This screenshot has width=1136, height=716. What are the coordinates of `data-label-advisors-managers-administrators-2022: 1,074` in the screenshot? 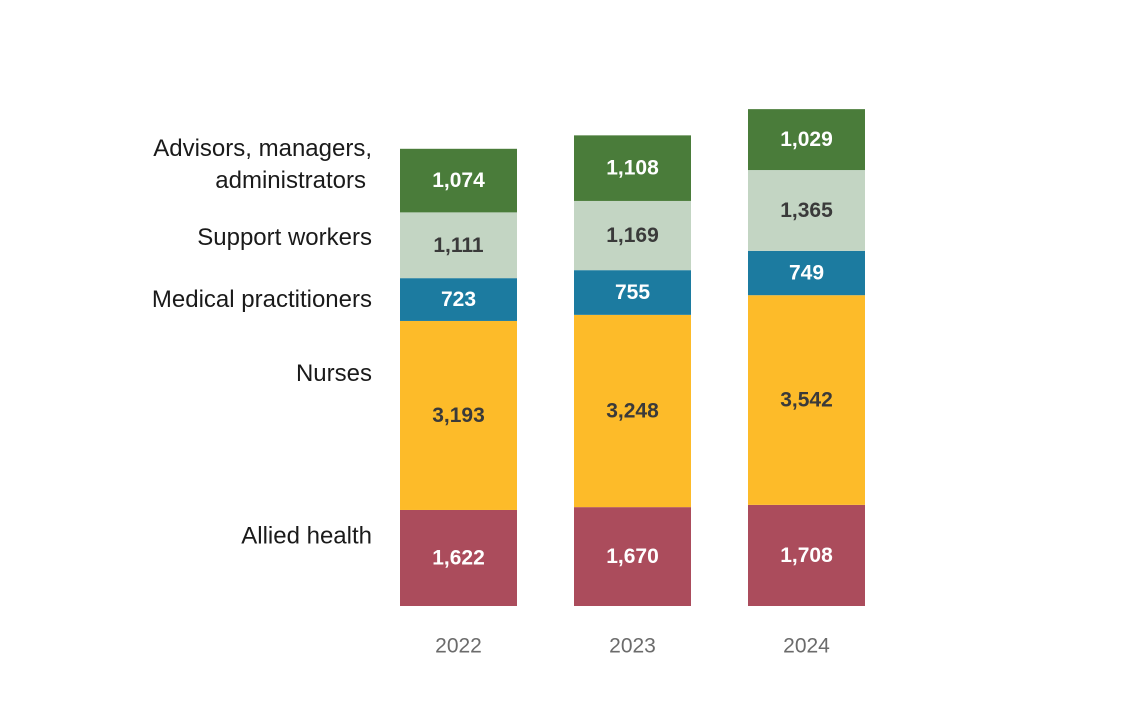 It's located at (458, 180).